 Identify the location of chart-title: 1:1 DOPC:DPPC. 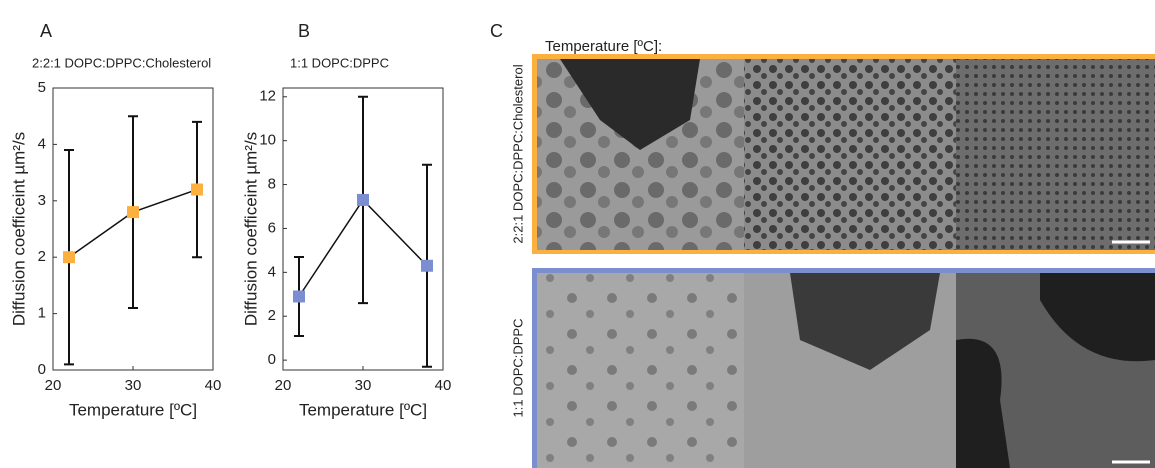
(339, 62).